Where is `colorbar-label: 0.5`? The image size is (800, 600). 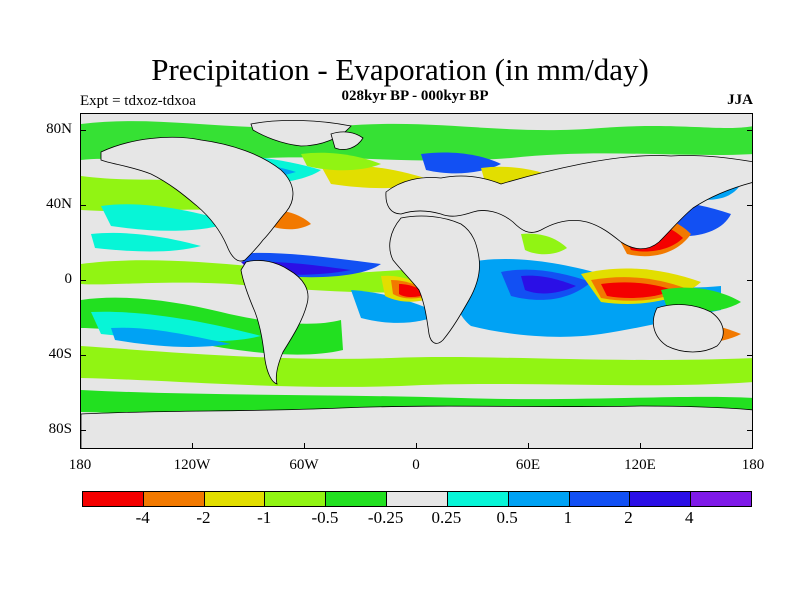
colorbar-label: 0.5 is located at coordinates (507, 517).